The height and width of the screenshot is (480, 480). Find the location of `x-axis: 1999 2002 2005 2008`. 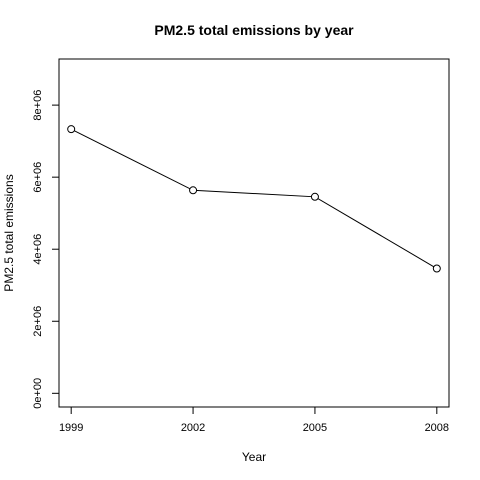

x-axis: 1999 2002 2005 2008 is located at coordinates (254, 420).